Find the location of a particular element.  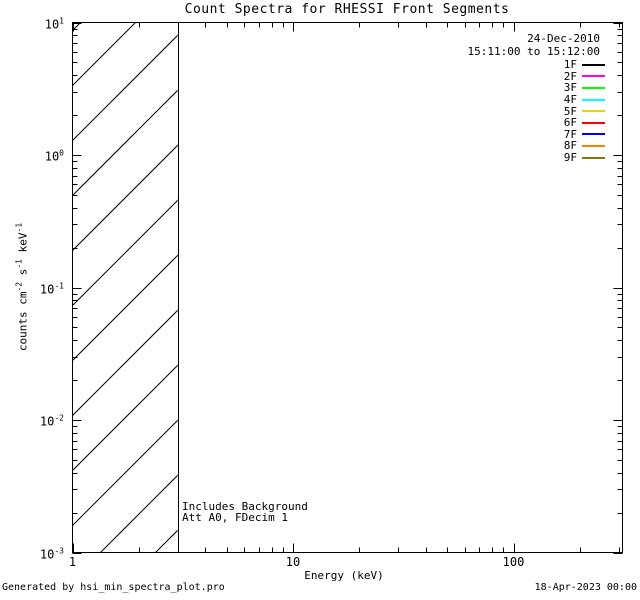

y-tick-label-1e-2: 10-2 is located at coordinates (34, 420).